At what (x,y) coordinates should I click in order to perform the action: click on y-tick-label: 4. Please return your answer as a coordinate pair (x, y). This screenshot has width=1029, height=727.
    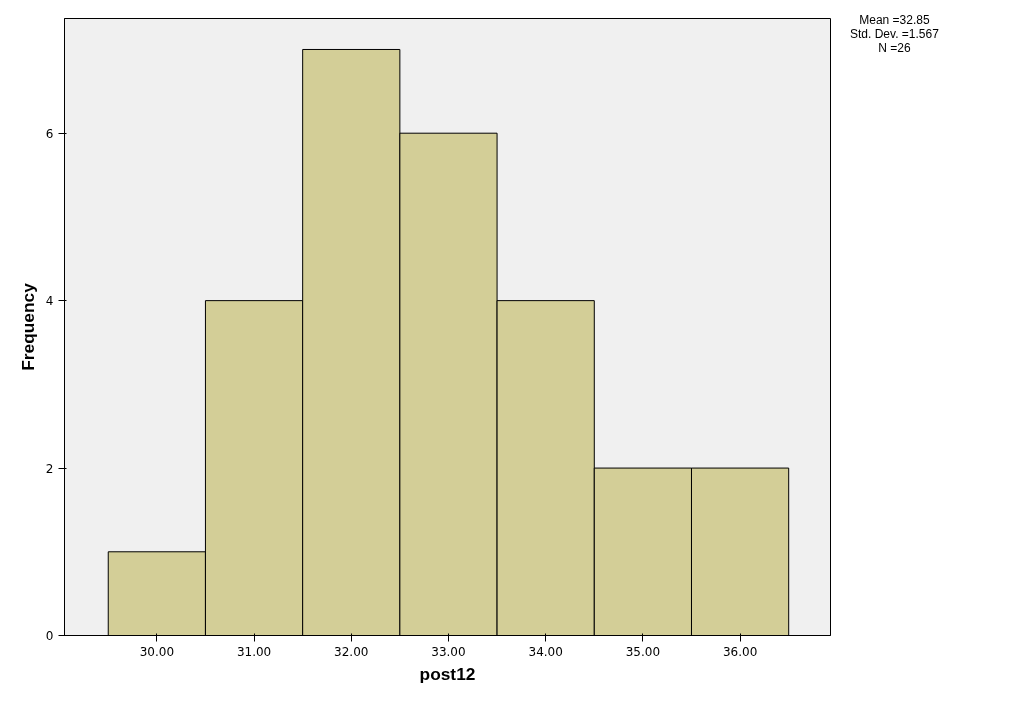
    Looking at the image, I should click on (49, 301).